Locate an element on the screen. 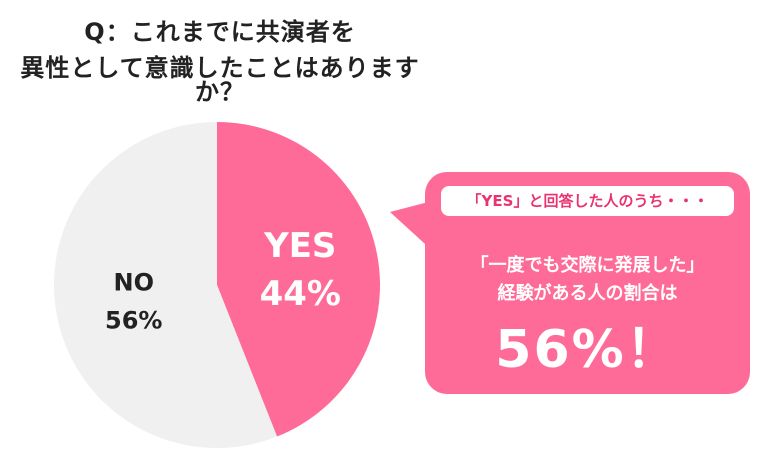  pie-labels: YES 44% NO 56% is located at coordinates (223, 280).